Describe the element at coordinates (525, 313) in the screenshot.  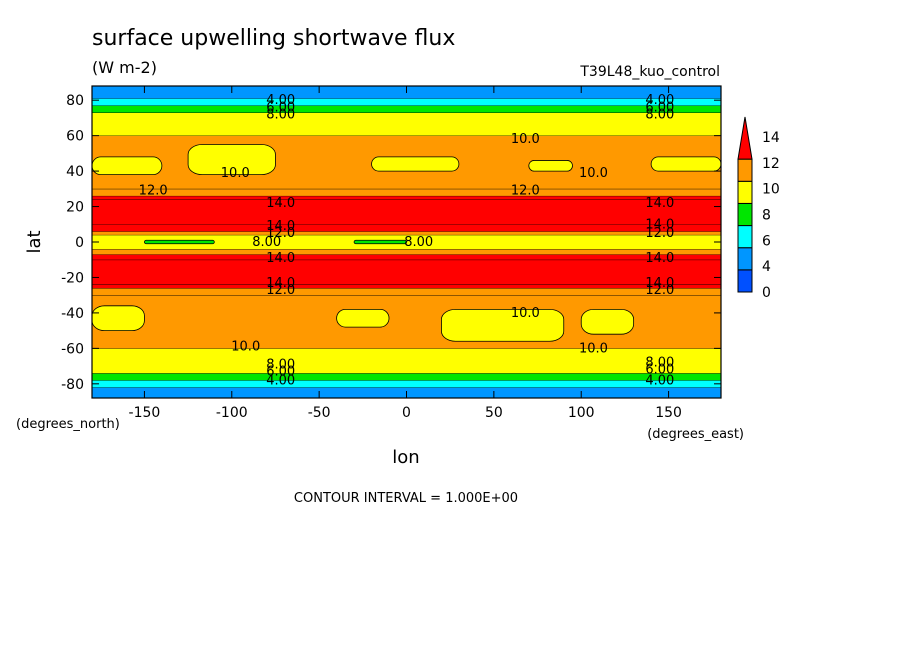
I see `contour-label-25: 10.0` at that location.